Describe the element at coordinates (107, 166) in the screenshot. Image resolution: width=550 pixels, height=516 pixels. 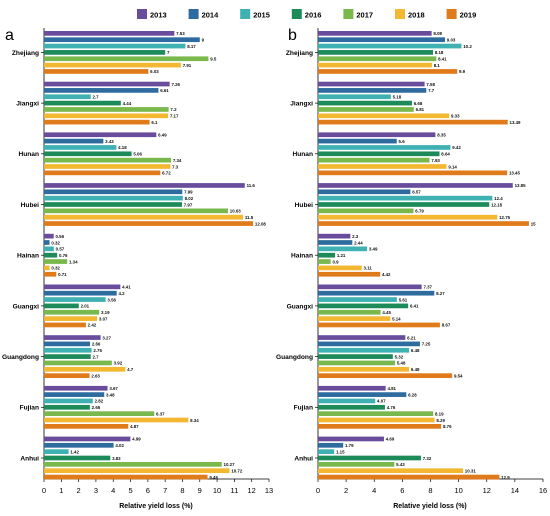
I see `bar-hunan-2018` at that location.